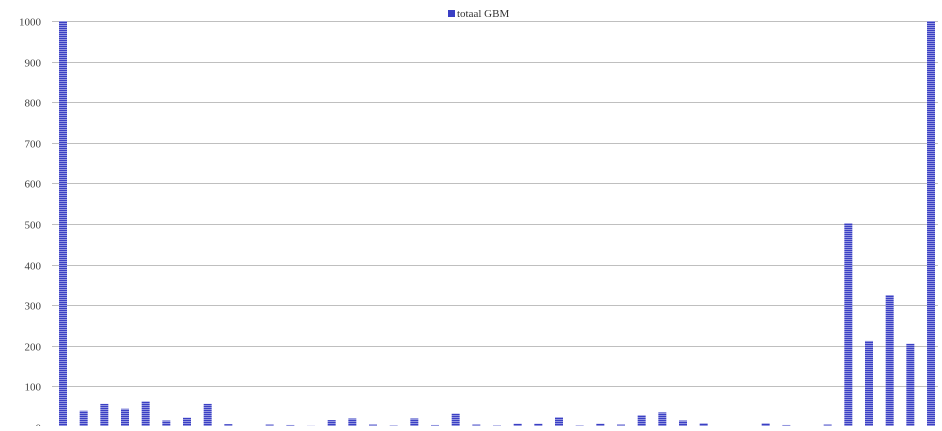 This screenshot has width=942, height=431. I want to click on y-axis: 0 100 200 300 400 500 600 700 800 900 1000, so click(30, 222).